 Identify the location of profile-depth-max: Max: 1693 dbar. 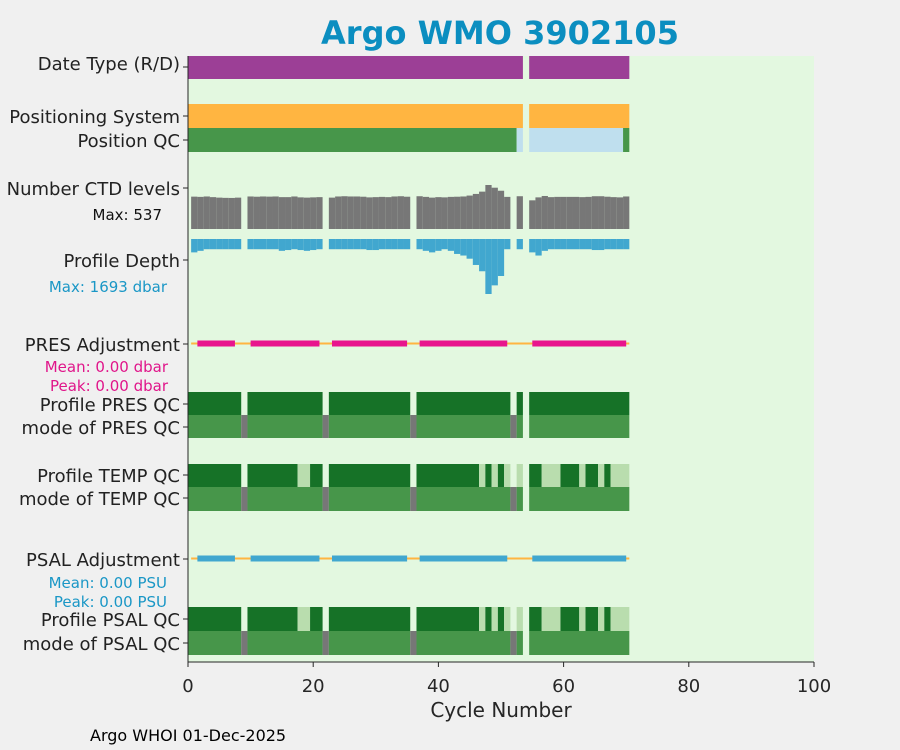
(108, 287).